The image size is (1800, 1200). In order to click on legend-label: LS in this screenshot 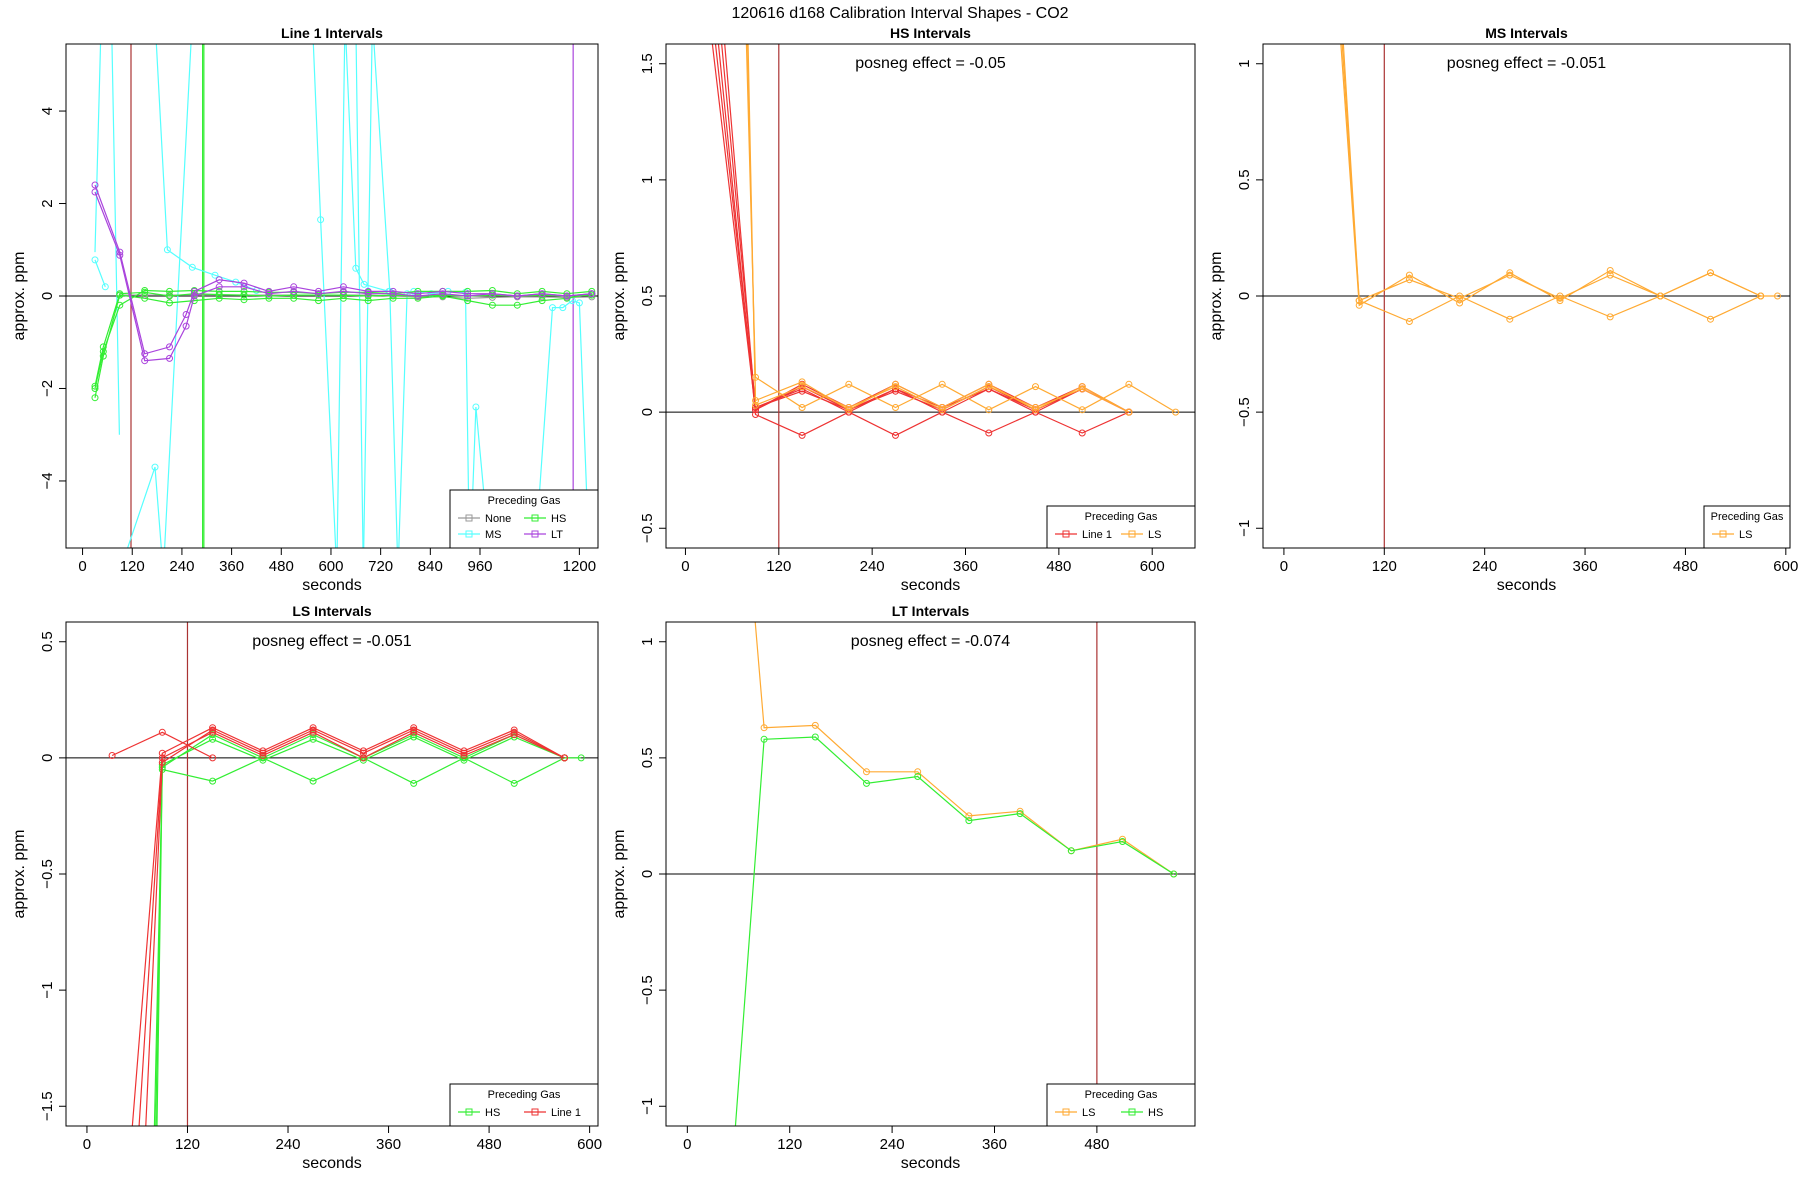, I will do `click(1745, 535)`.